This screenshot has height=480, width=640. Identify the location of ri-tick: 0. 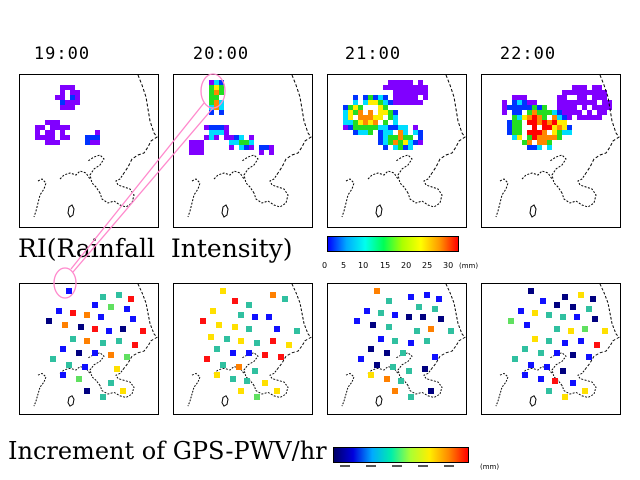
(325, 265).